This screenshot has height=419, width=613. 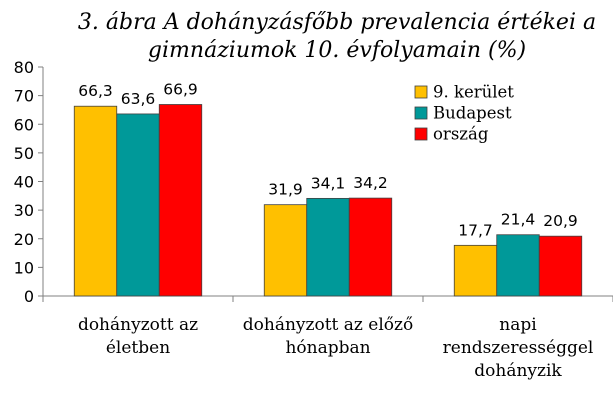 I want to click on y-tick-label: 70, so click(x=24, y=96).